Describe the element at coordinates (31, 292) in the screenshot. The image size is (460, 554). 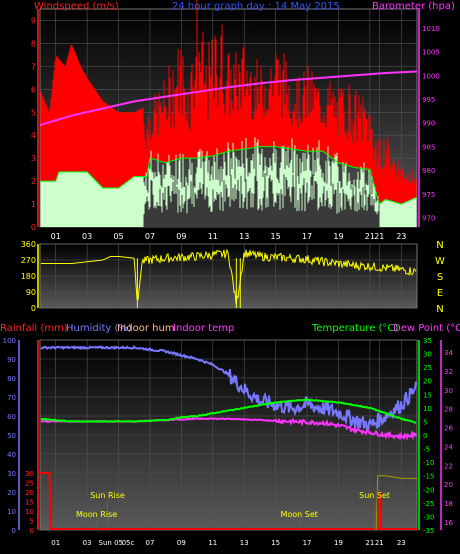
I see `winddir-left-tick: 90` at that location.